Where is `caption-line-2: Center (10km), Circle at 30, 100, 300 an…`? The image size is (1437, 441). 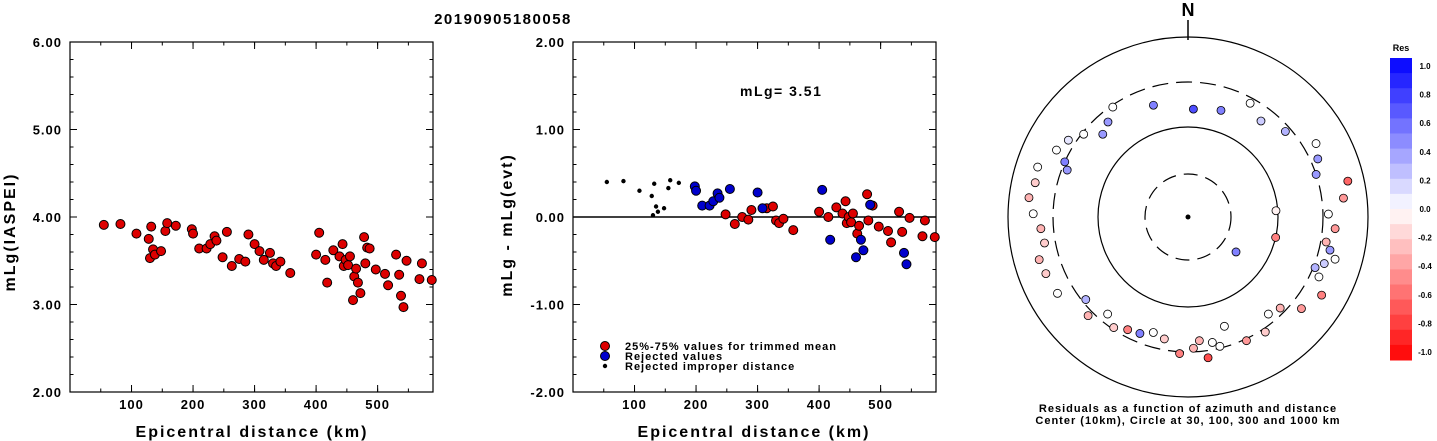 caption-line-2: Center (10km), Circle at 30, 100, 300 an… is located at coordinates (1187, 421).